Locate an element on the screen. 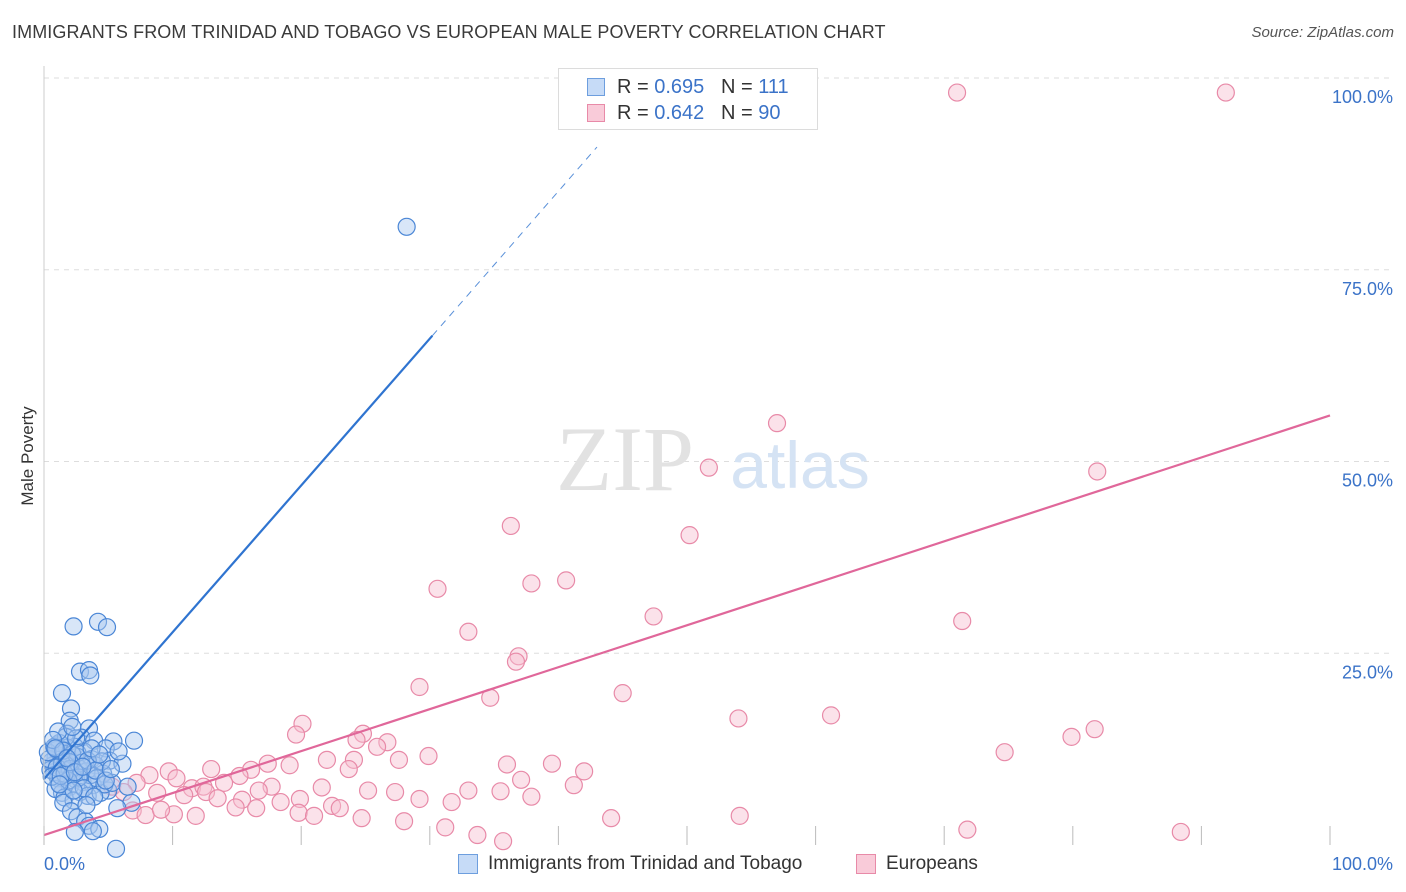  watermark: ZIP atlas is located at coordinates (713, 459).